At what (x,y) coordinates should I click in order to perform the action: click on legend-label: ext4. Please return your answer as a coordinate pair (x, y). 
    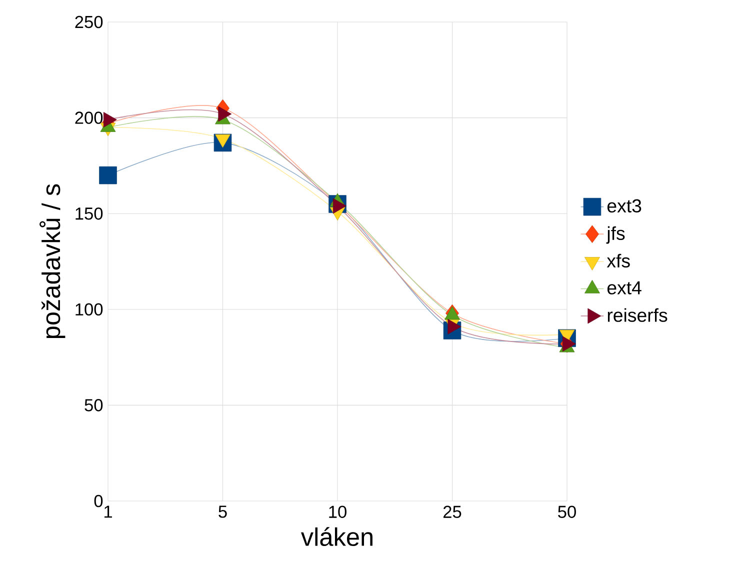
    Looking at the image, I should click on (624, 287).